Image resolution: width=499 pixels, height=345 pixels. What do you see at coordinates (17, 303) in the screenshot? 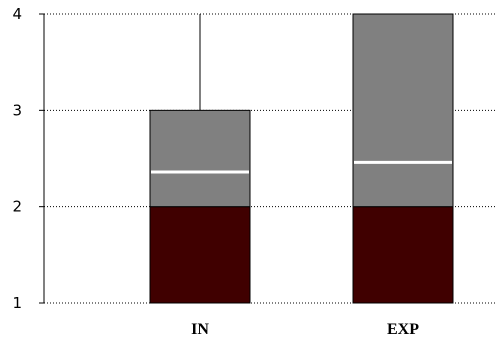
I see `y-tick-label-1: 1` at bounding box center [17, 303].